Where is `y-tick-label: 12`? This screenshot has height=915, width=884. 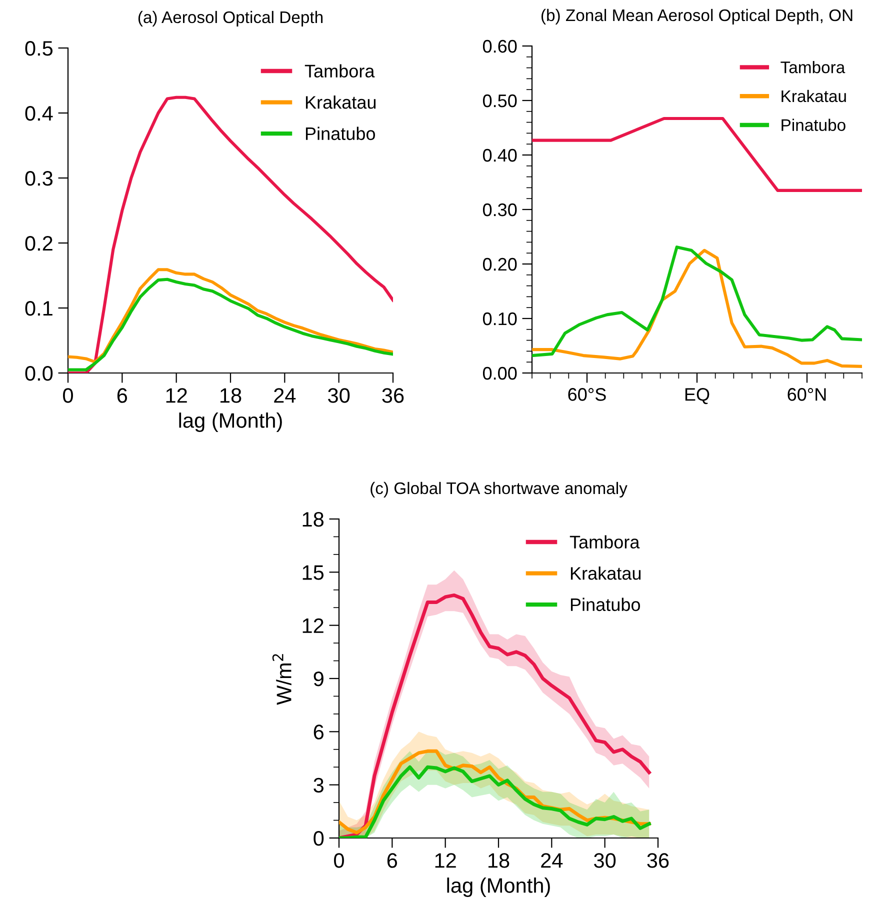
y-tick-label: 12 is located at coordinates (313, 625).